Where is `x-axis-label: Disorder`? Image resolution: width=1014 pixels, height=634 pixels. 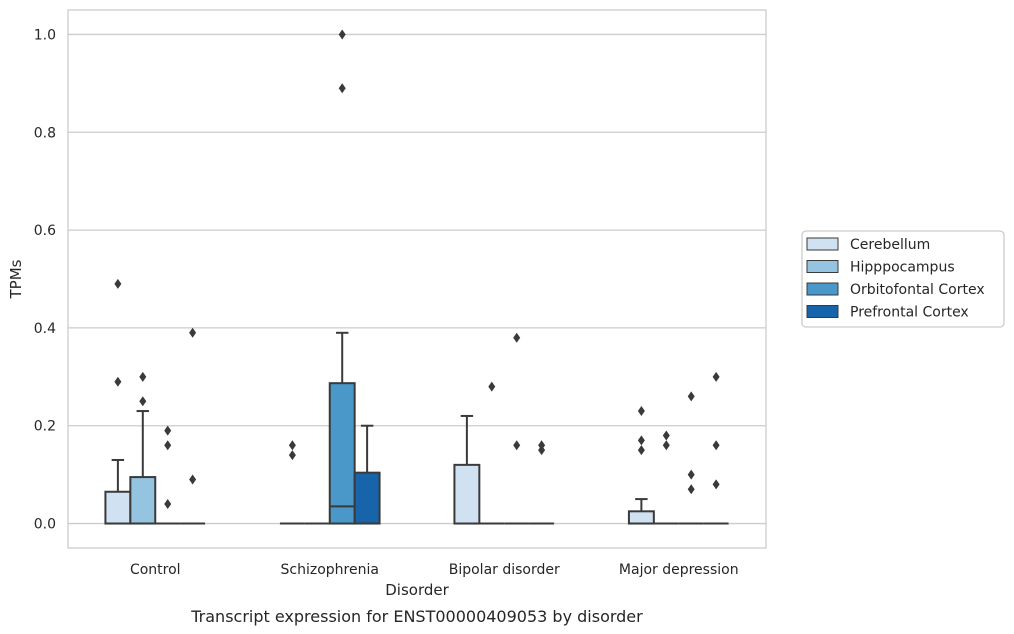 x-axis-label: Disorder is located at coordinates (417, 590).